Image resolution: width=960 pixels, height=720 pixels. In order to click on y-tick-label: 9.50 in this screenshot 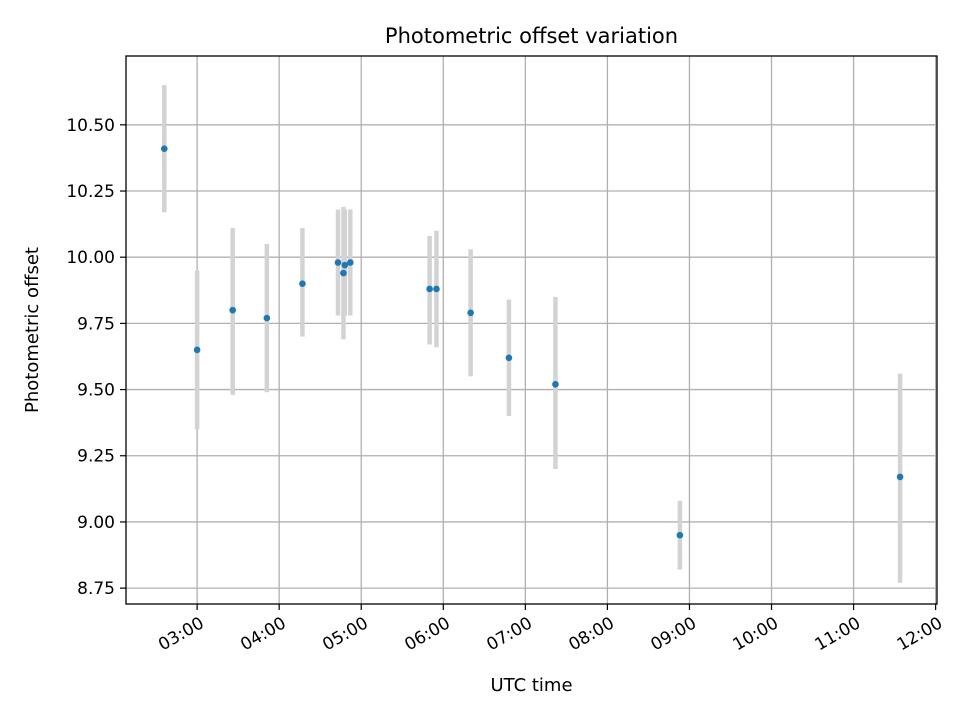, I will do `click(96, 391)`.